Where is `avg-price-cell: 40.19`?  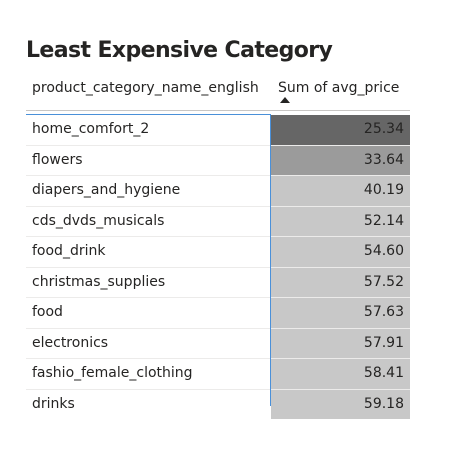 avg-price-cell: 40.19 is located at coordinates (340, 191).